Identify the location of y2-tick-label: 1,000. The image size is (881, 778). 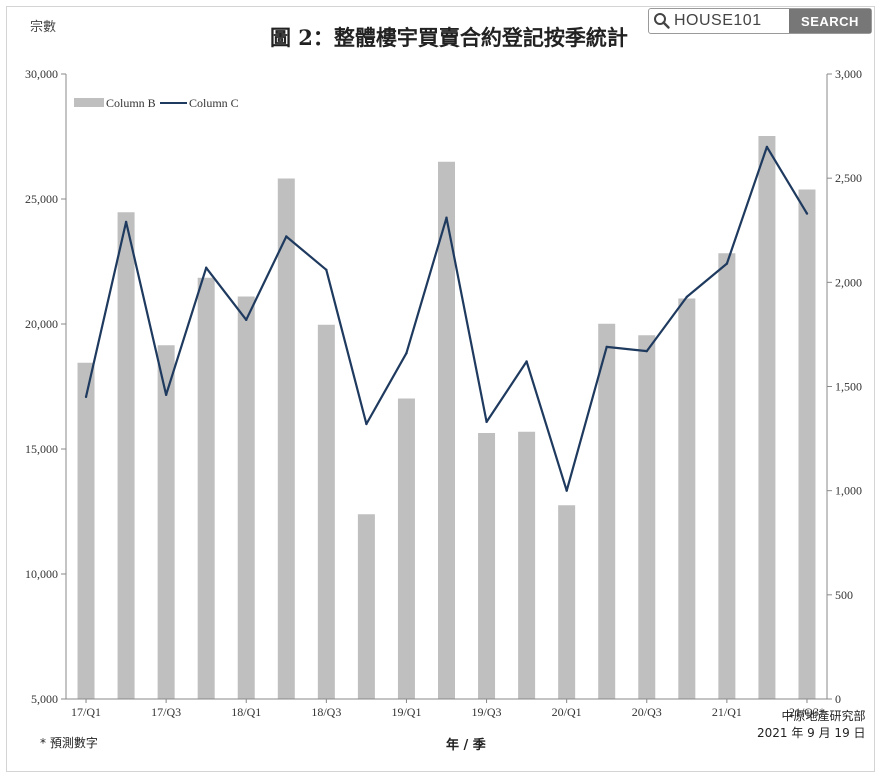
(848, 491).